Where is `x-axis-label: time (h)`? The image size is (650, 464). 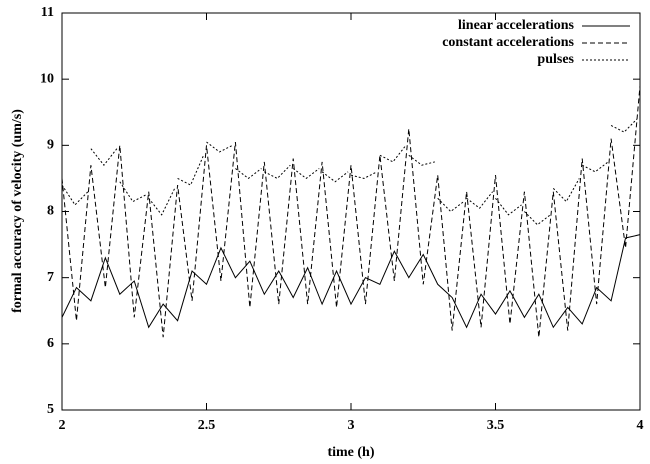
x-axis-label: time (h) is located at coordinates (350, 452).